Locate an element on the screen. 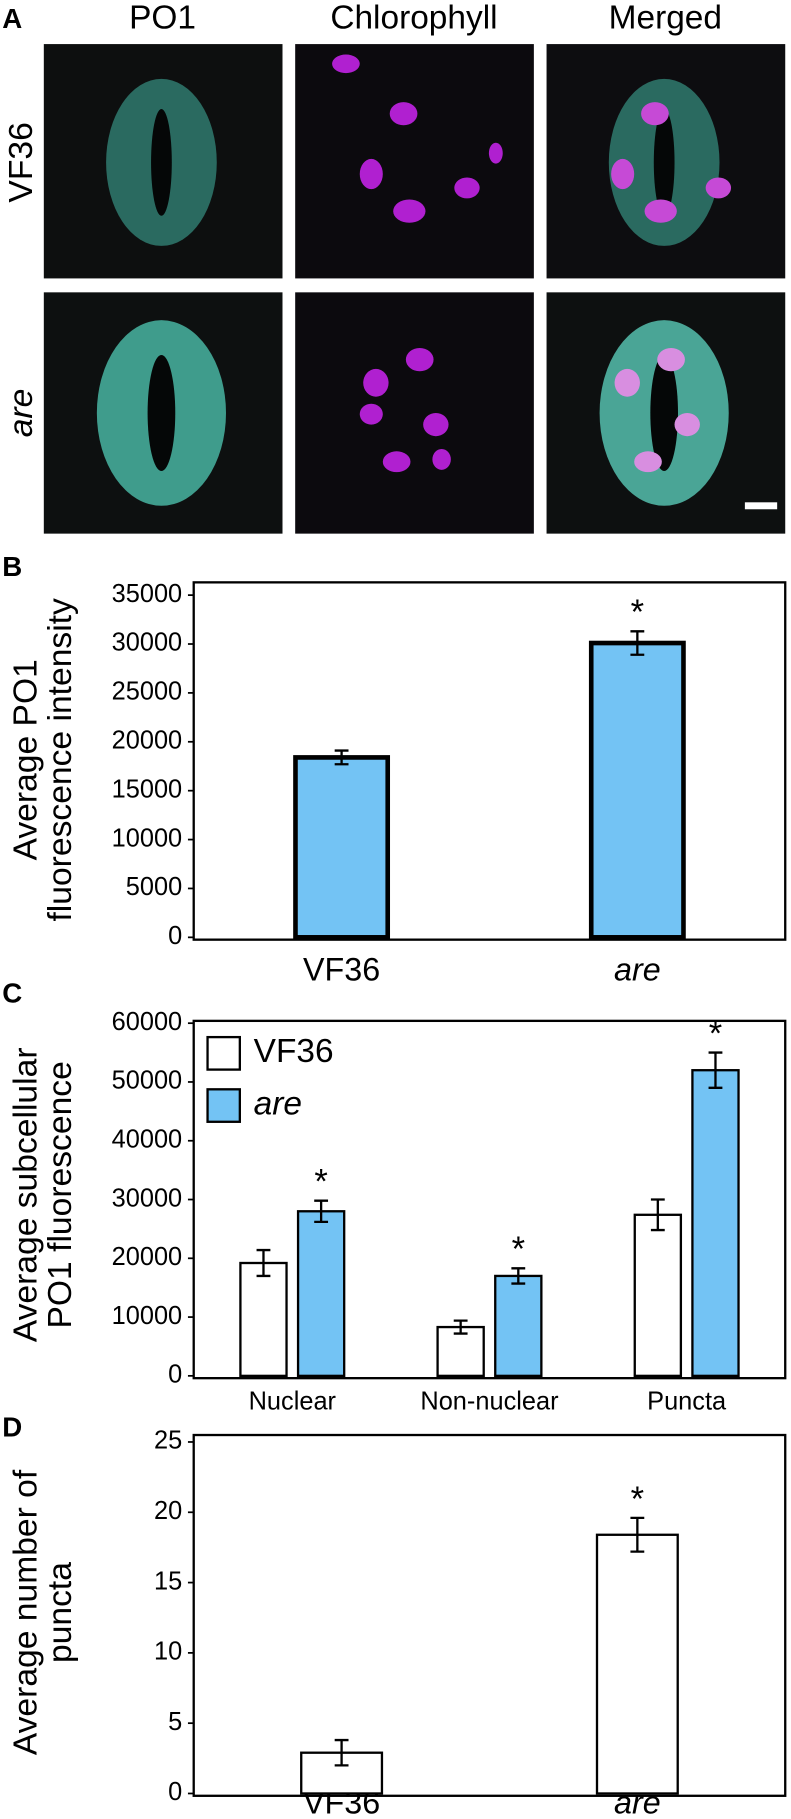 This screenshot has width=791, height=1819. y-tick-label: 25 is located at coordinates (168, 1441).